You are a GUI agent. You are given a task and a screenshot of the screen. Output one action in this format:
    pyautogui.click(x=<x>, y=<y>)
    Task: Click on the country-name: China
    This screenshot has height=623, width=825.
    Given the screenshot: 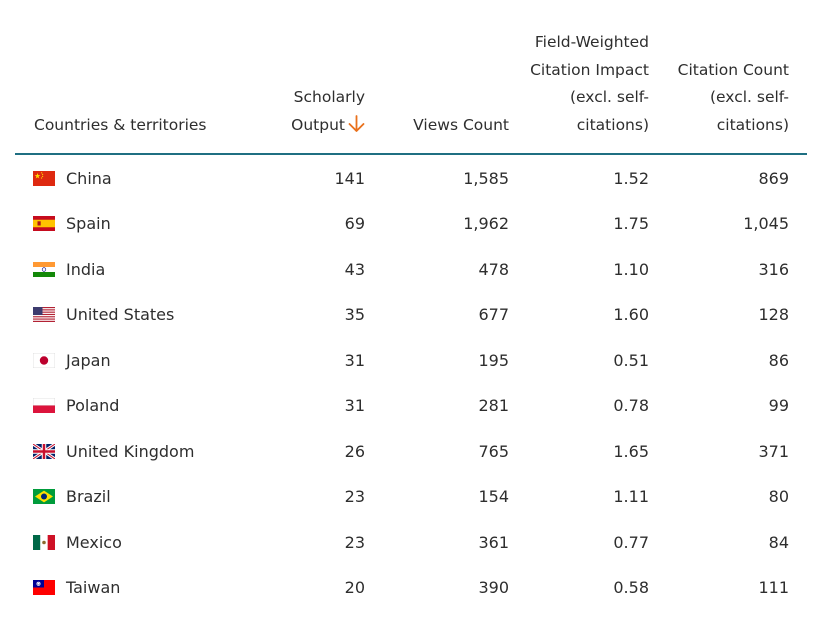 What is the action you would take?
    pyautogui.click(x=89, y=178)
    